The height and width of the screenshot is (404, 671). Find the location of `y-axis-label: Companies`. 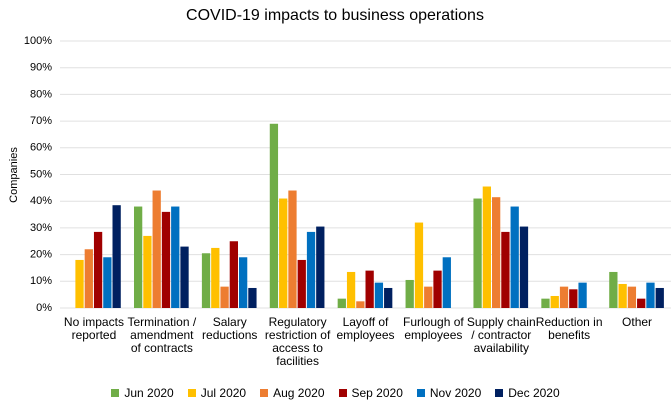

y-axis-label: Companies is located at coordinates (14, 175).